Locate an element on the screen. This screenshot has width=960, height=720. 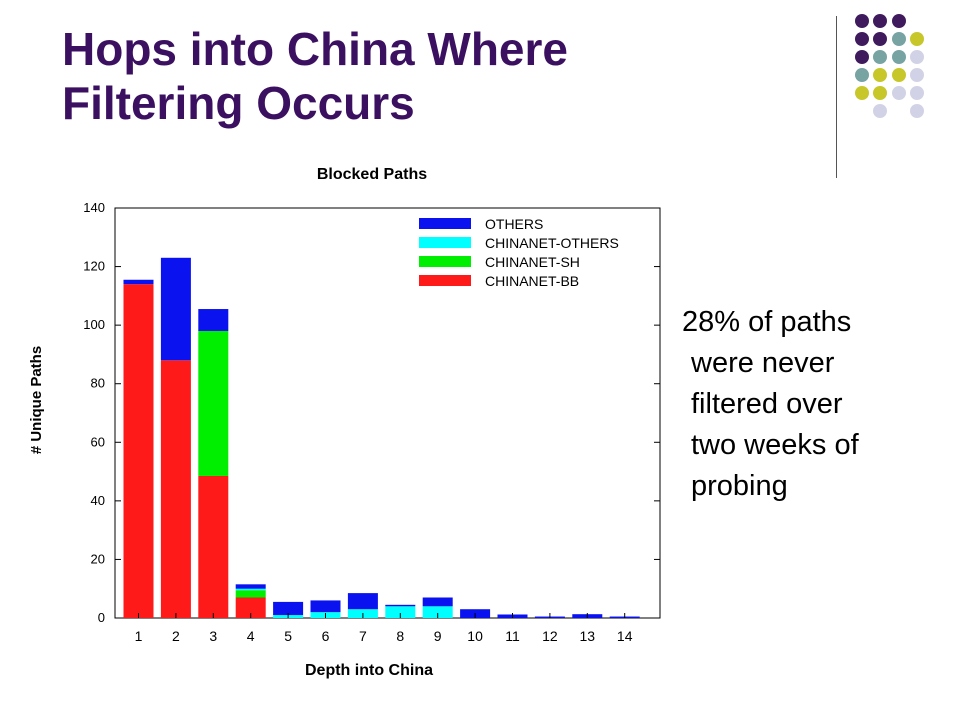
decorative-dot-grid is located at coordinates (889, 66).